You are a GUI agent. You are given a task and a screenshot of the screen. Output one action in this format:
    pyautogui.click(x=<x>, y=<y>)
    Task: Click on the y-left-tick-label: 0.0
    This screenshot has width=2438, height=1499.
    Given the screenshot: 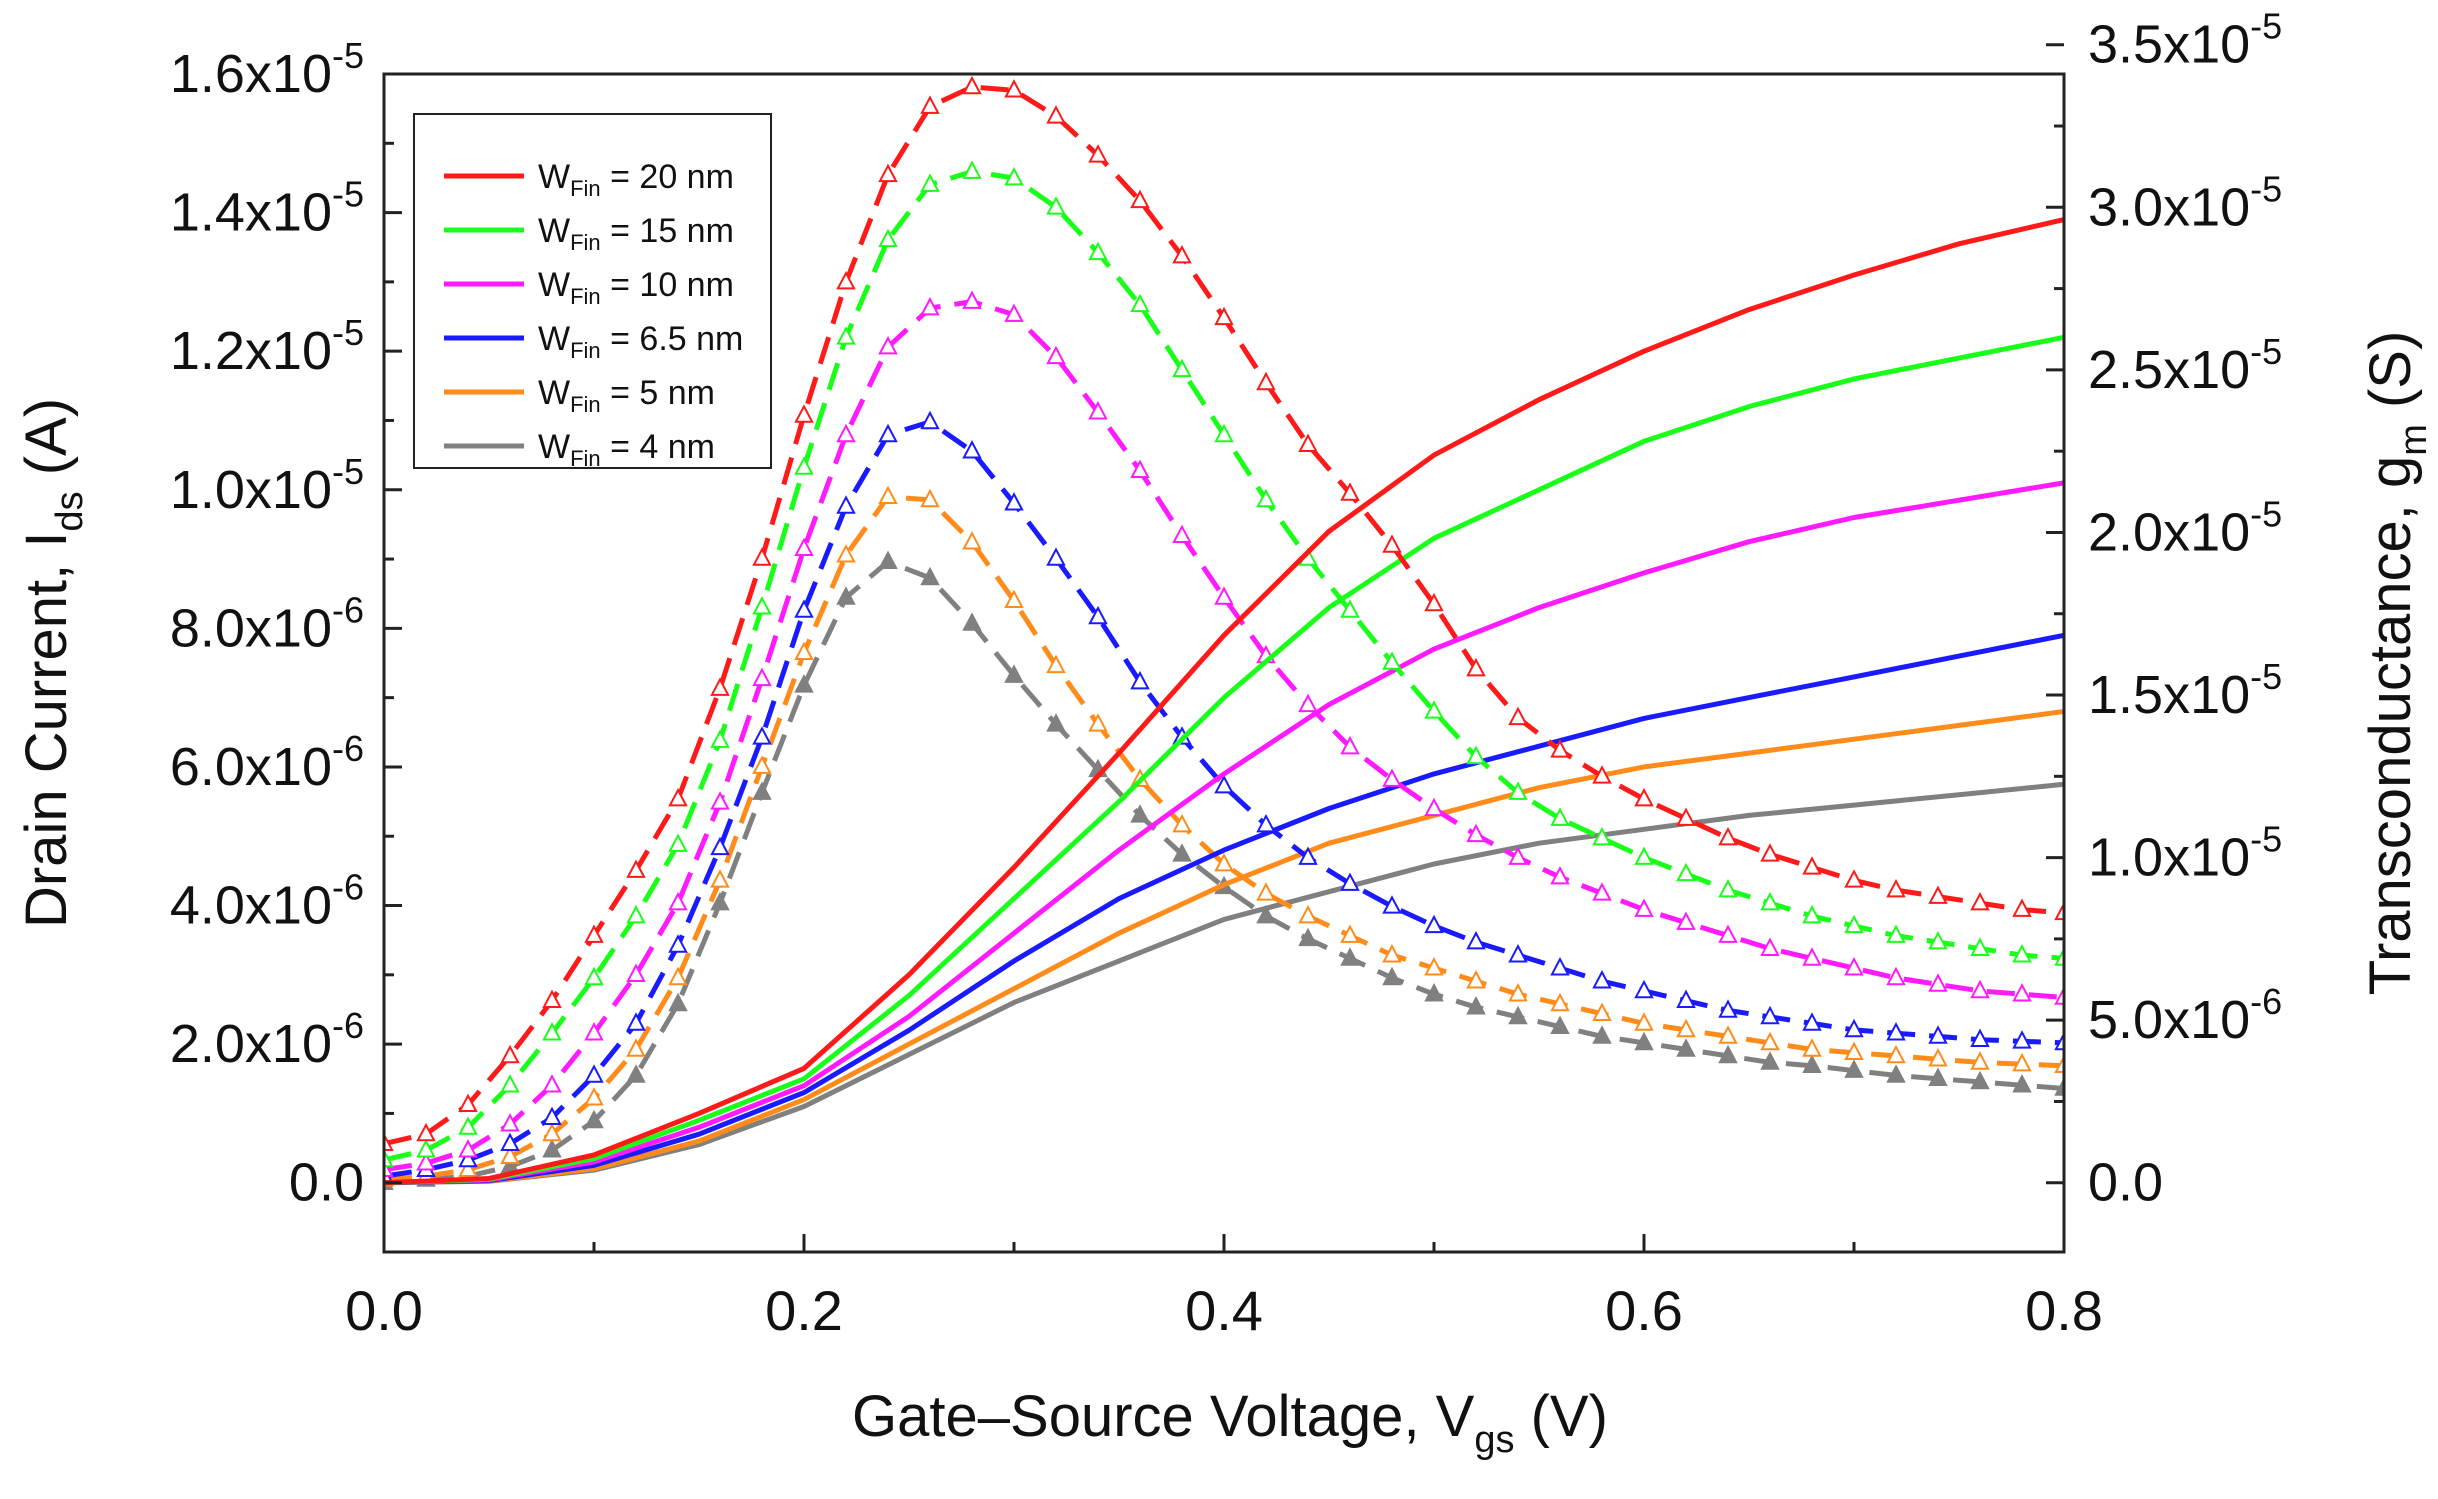 What is the action you would take?
    pyautogui.click(x=326, y=1183)
    